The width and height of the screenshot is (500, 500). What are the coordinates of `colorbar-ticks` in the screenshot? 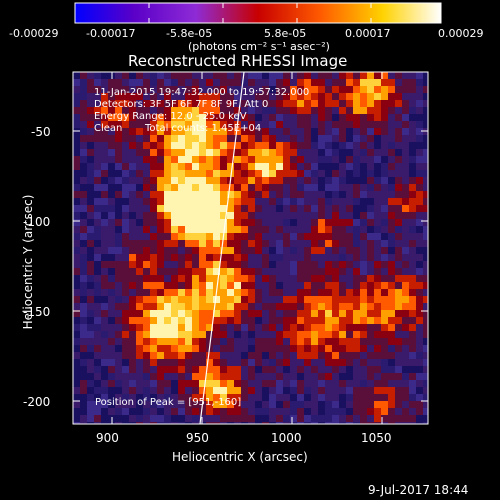 It's located at (258, 13).